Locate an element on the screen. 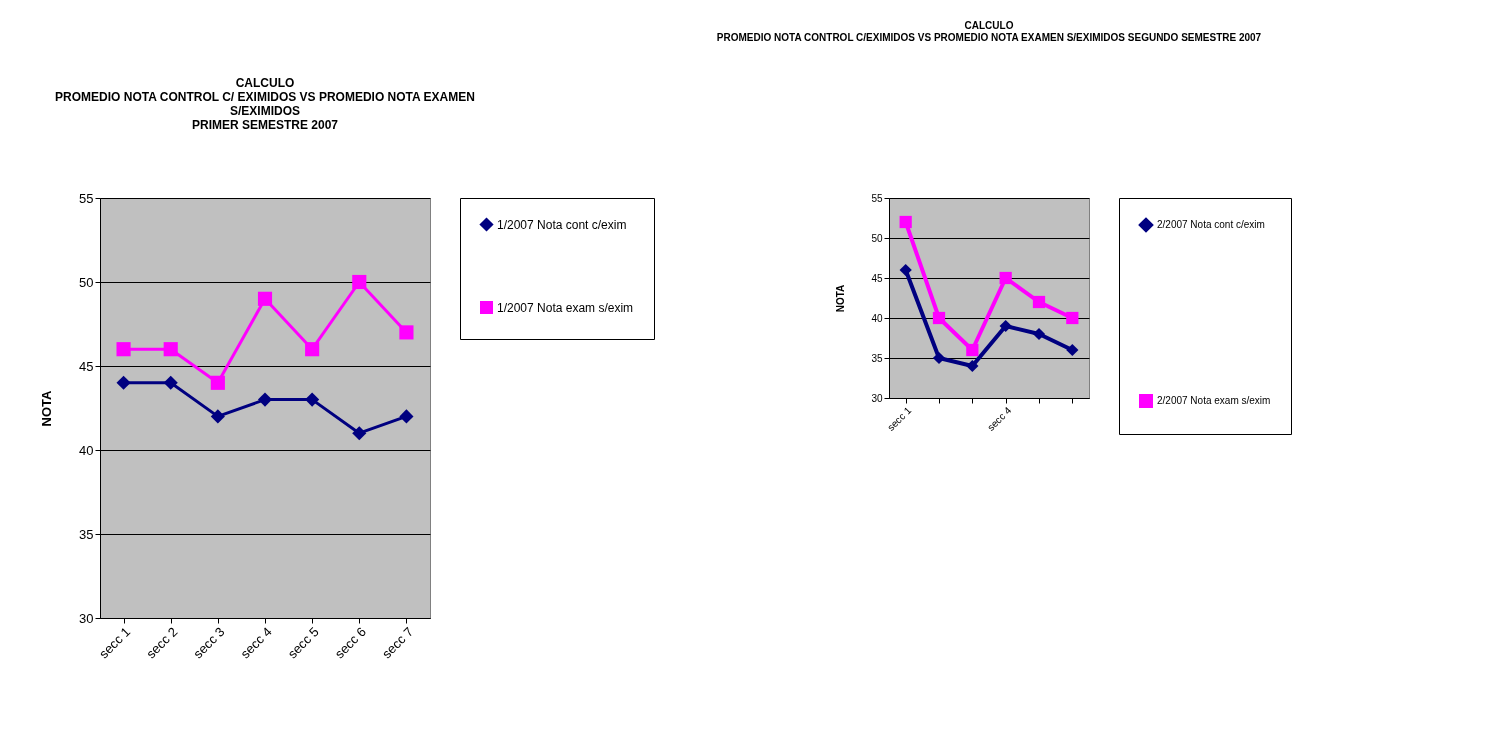 This screenshot has width=1495, height=735. legend-label: 1/2007 Nota cont c/exim is located at coordinates (562, 224).